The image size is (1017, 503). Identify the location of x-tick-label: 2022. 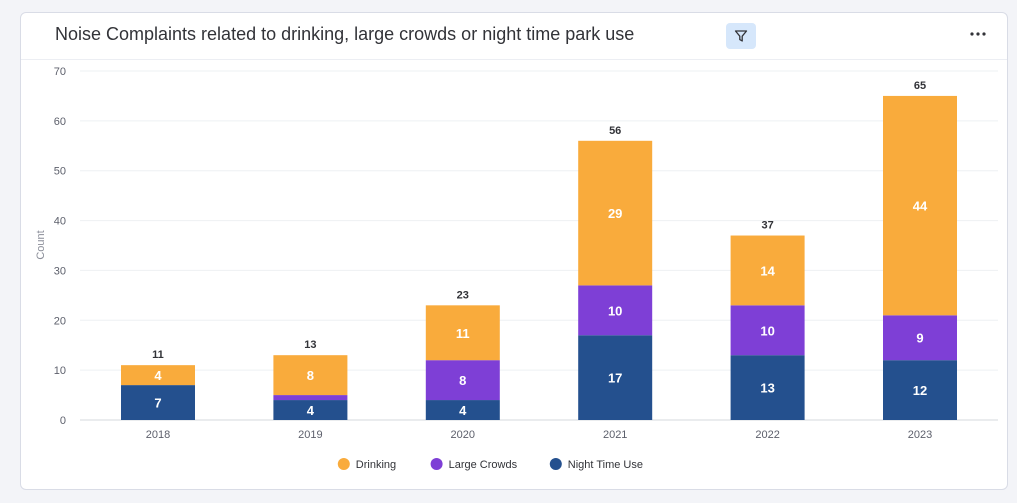
(767, 435).